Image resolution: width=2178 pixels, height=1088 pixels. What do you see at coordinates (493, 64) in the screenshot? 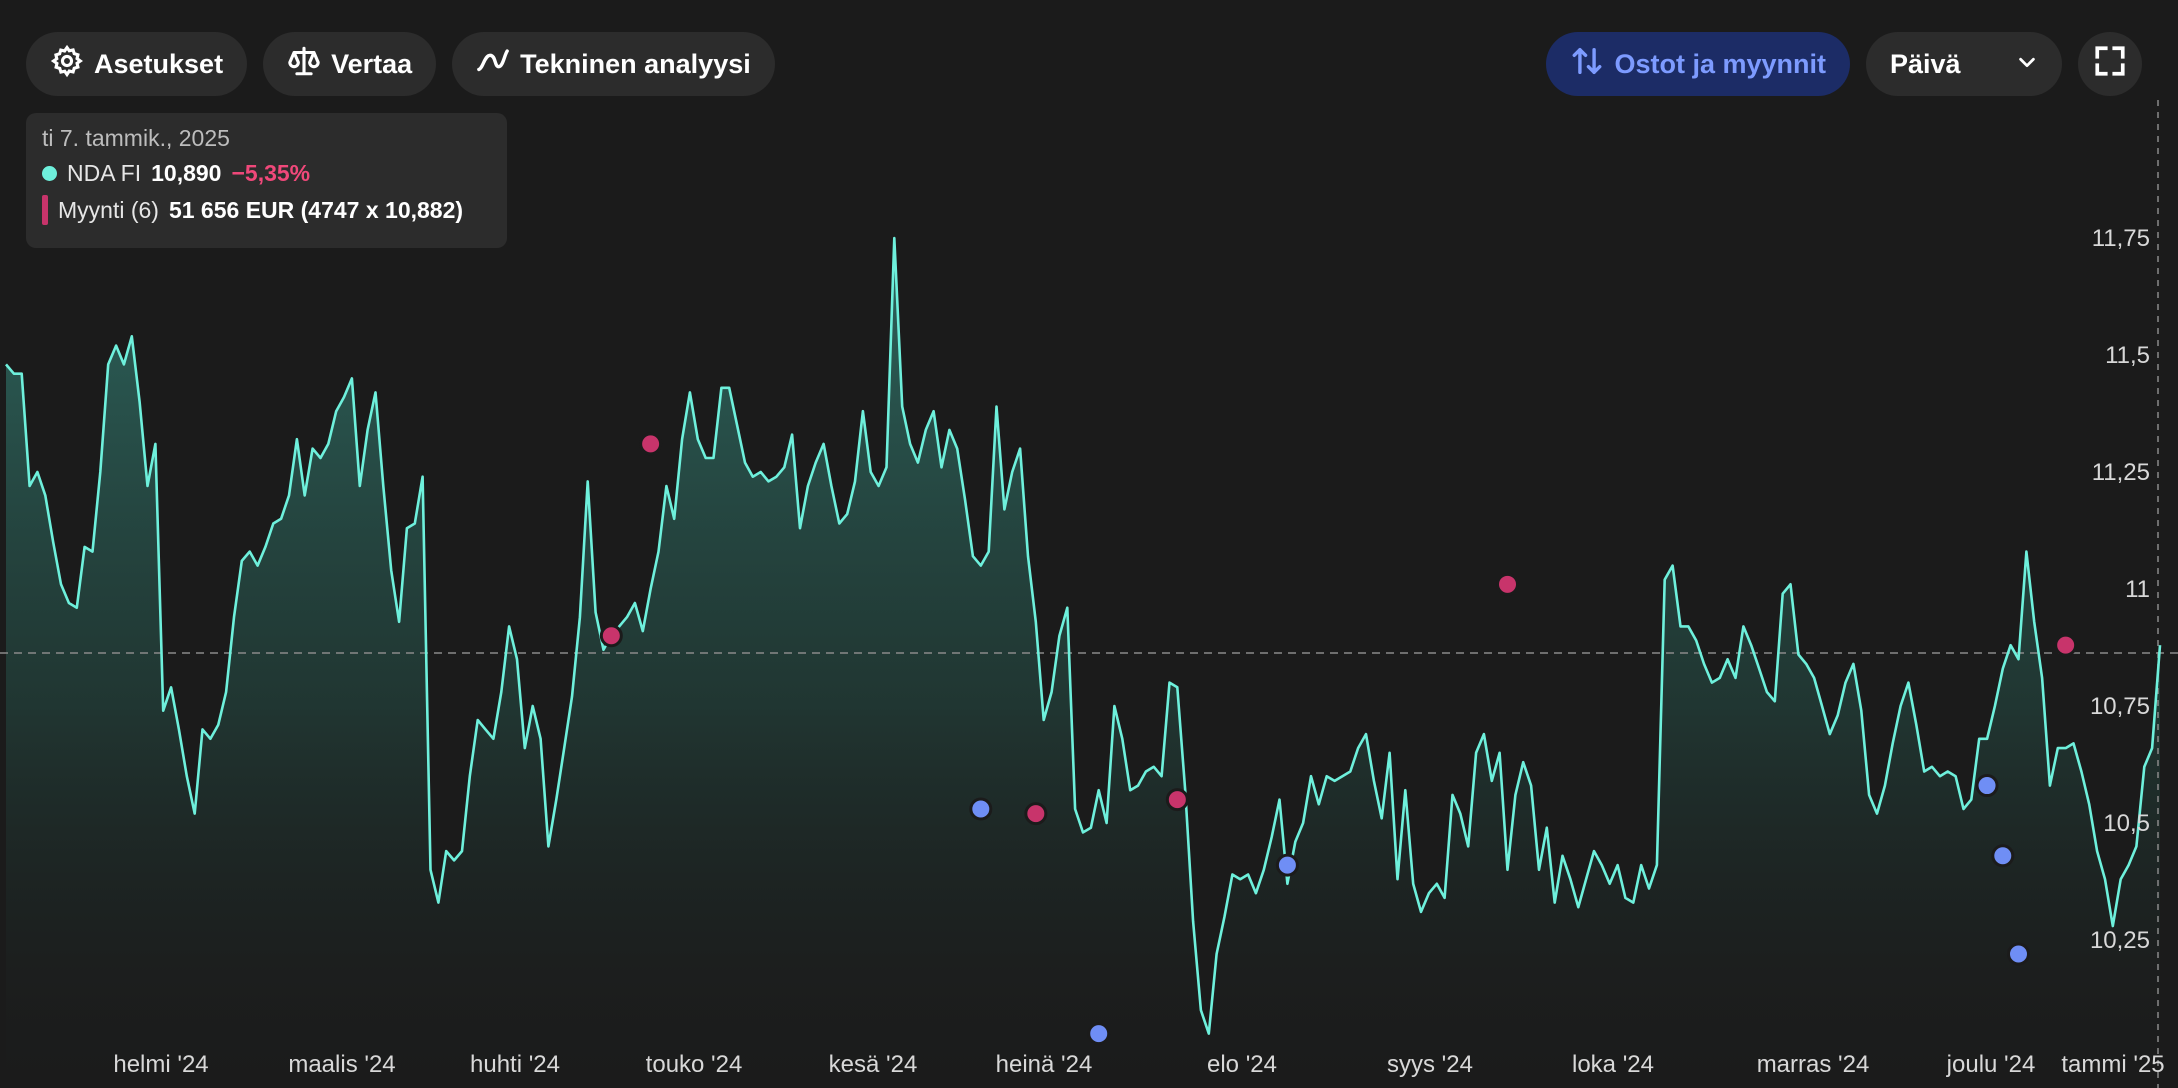
I see `trend-line-icon` at bounding box center [493, 64].